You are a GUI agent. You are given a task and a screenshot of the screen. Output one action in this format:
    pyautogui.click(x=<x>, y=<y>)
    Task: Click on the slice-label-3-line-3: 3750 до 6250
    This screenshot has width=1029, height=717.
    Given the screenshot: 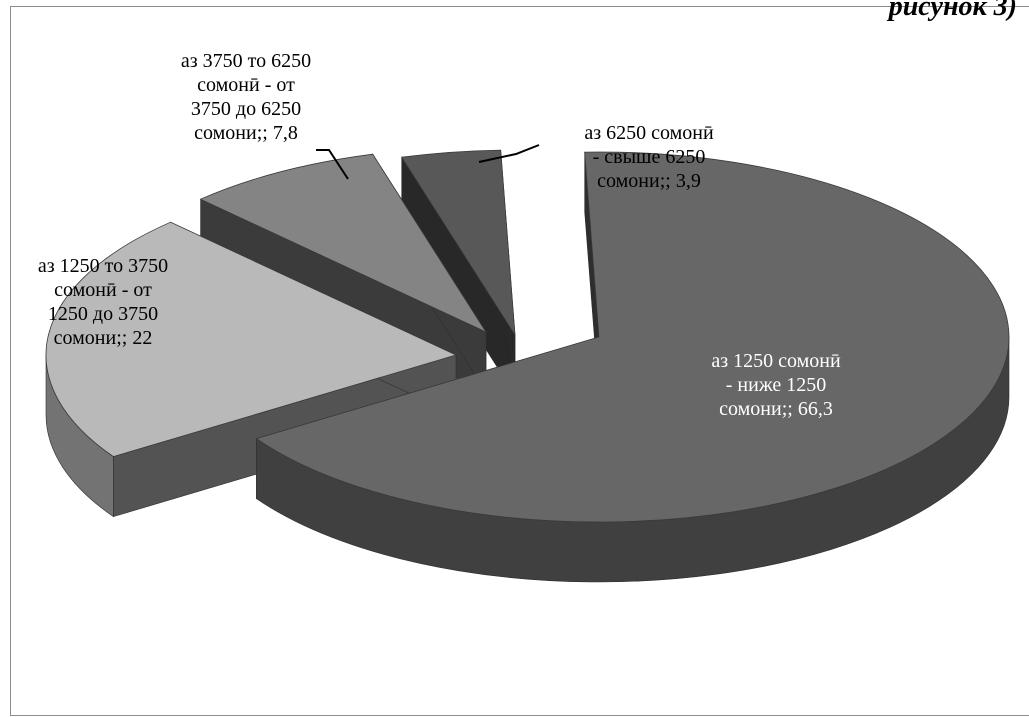 What is the action you would take?
    pyautogui.click(x=246, y=109)
    